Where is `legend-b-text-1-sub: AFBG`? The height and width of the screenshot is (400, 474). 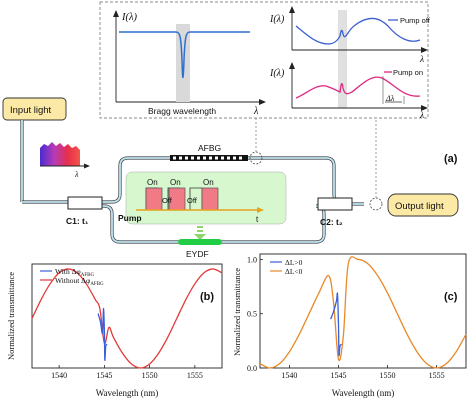
legend-b-text-1-sub: AFBG is located at coordinates (88, 275).